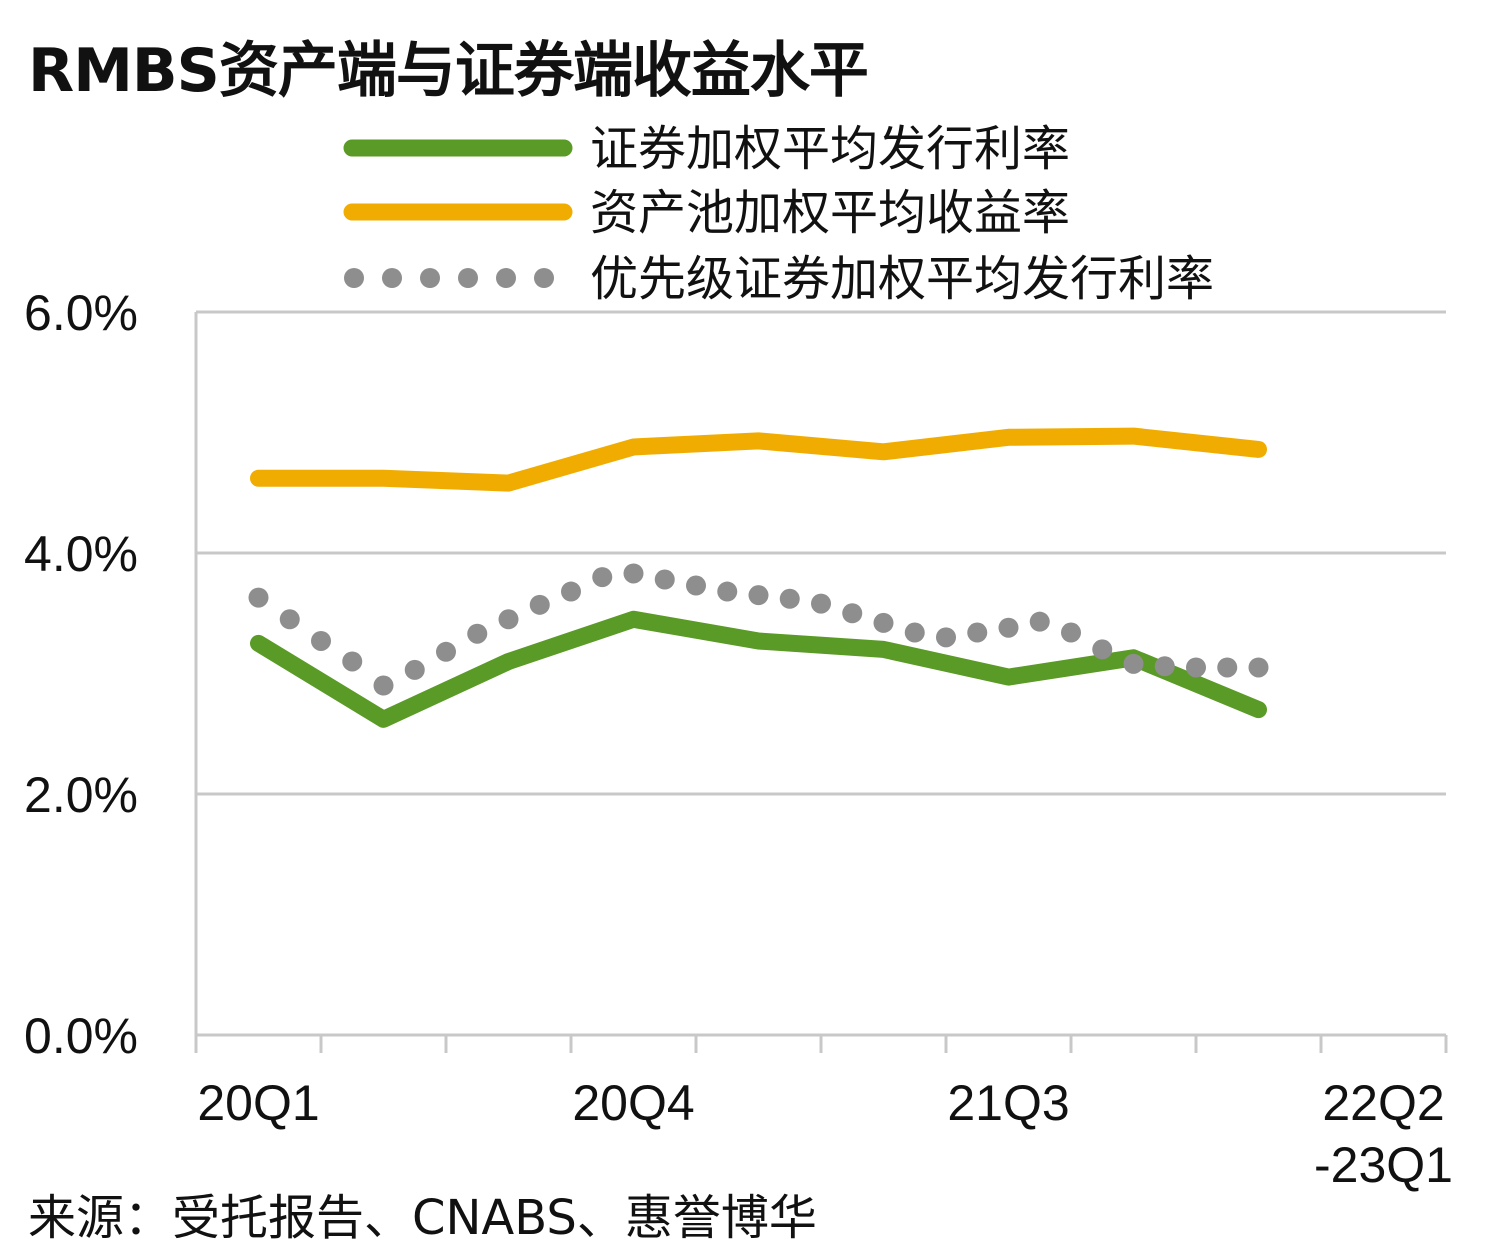  What do you see at coordinates (422, 1218) in the screenshot?
I see `source-note: 来源：受托报告、CNABS、惠誉博华` at bounding box center [422, 1218].